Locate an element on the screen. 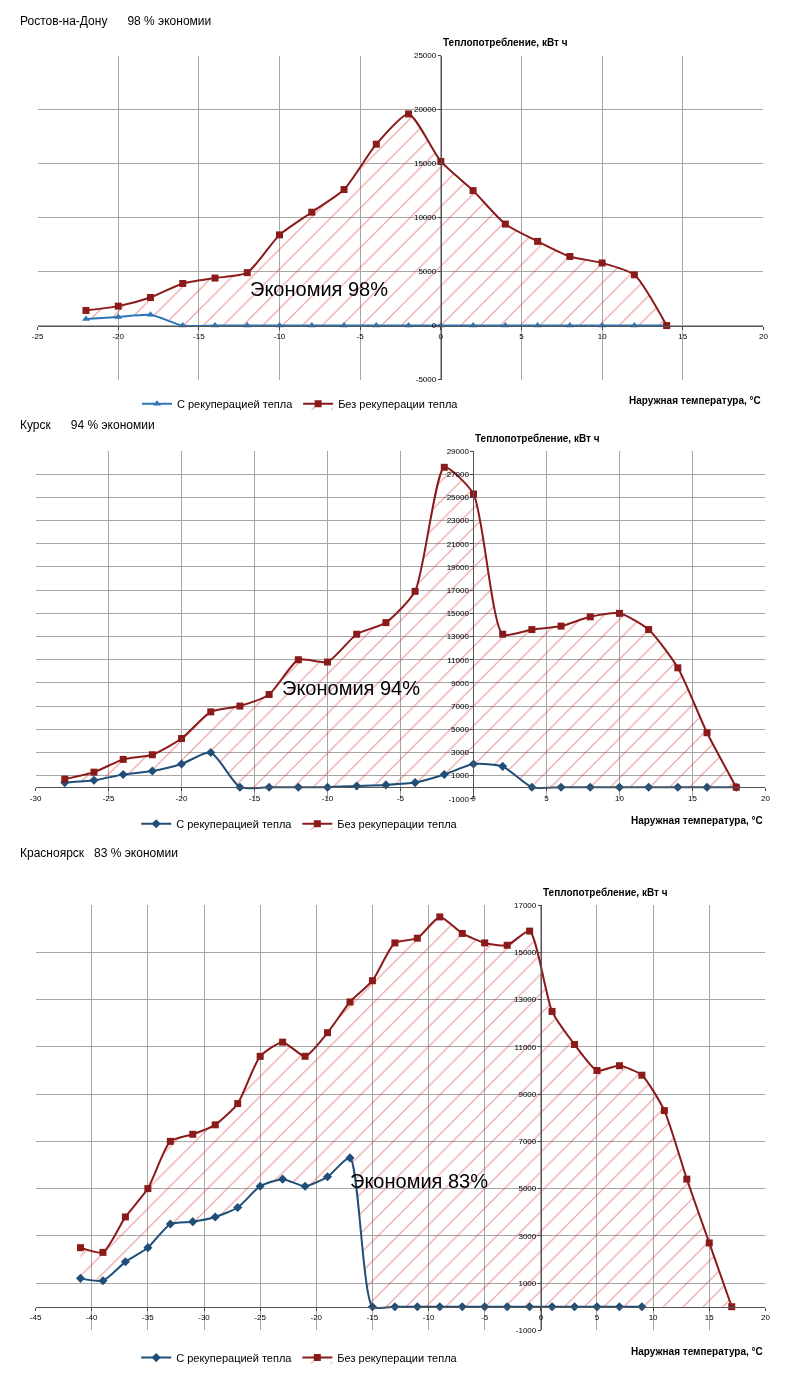 Image resolution: width=800 pixels, height=1386 pixels. y-tick-label: 10000 is located at coordinates (425, 218).